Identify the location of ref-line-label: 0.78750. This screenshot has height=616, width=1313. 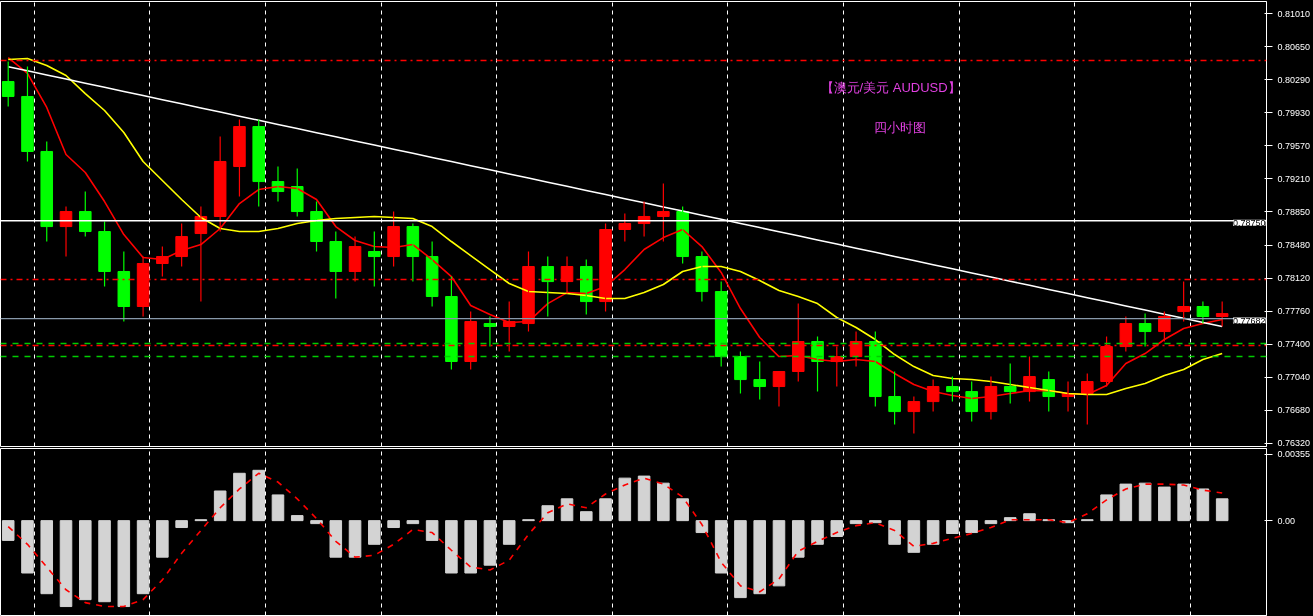
(1249, 222).